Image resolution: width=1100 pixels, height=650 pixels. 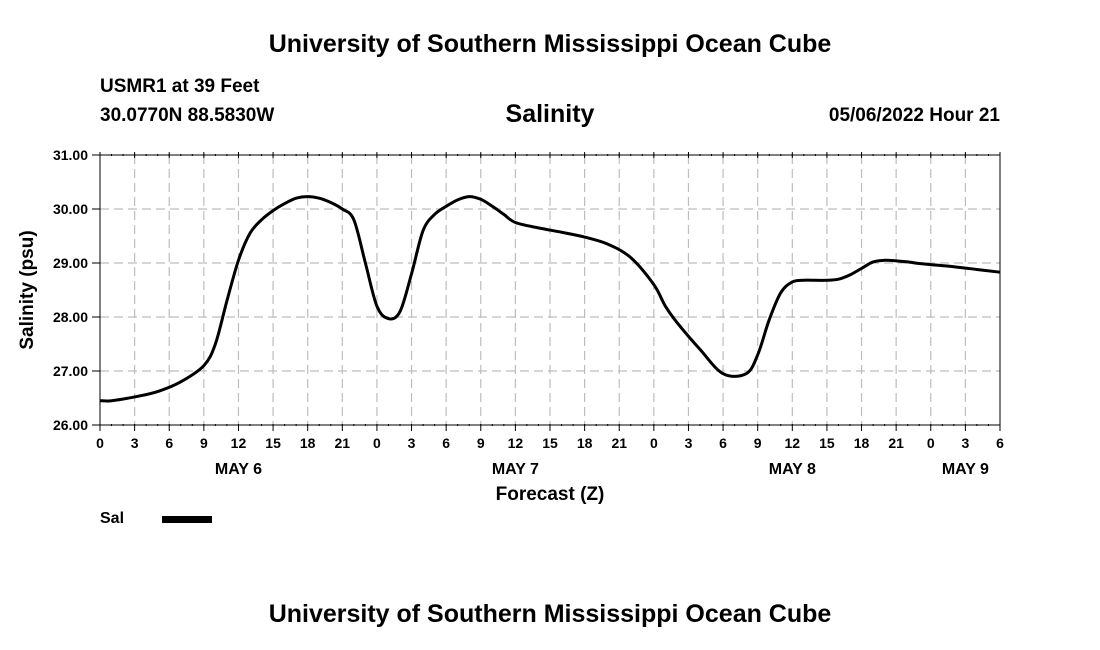 What do you see at coordinates (550, 114) in the screenshot?
I see `chart-subtitle: Salinity` at bounding box center [550, 114].